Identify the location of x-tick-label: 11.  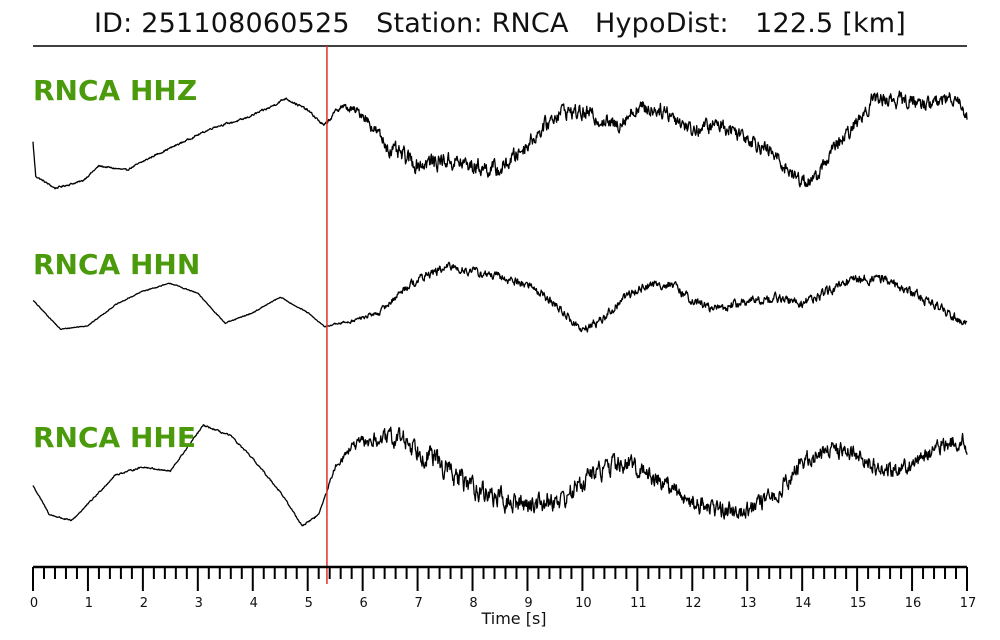
(638, 603).